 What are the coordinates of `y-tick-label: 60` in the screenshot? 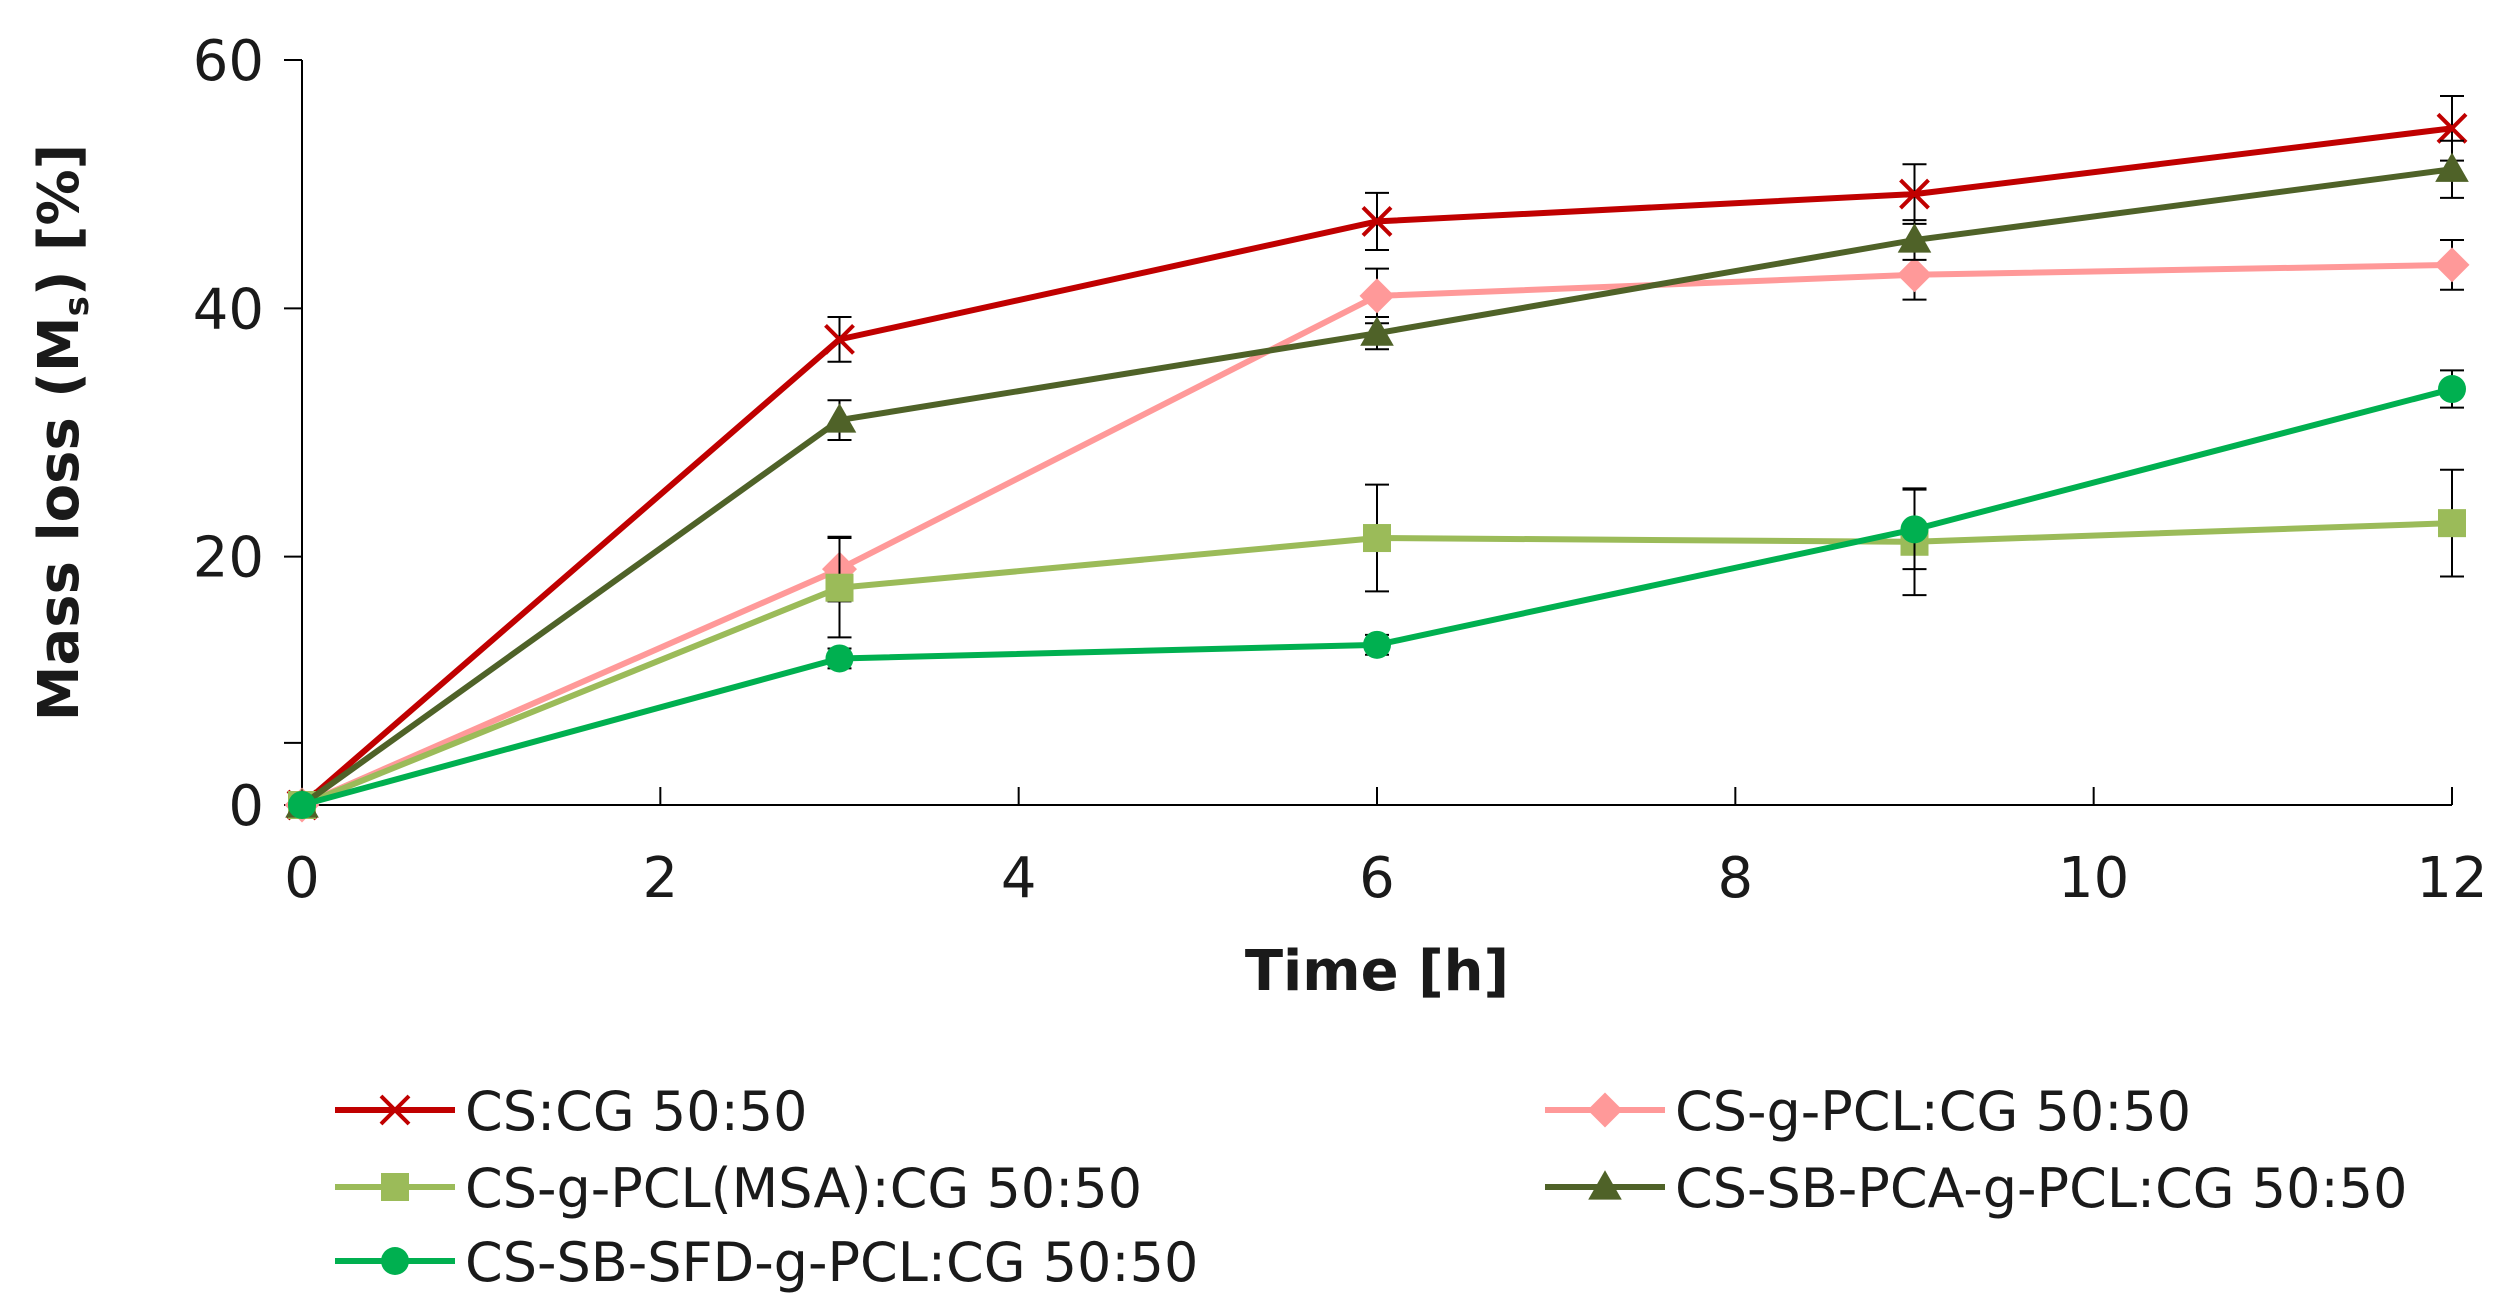 It's located at (228, 61).